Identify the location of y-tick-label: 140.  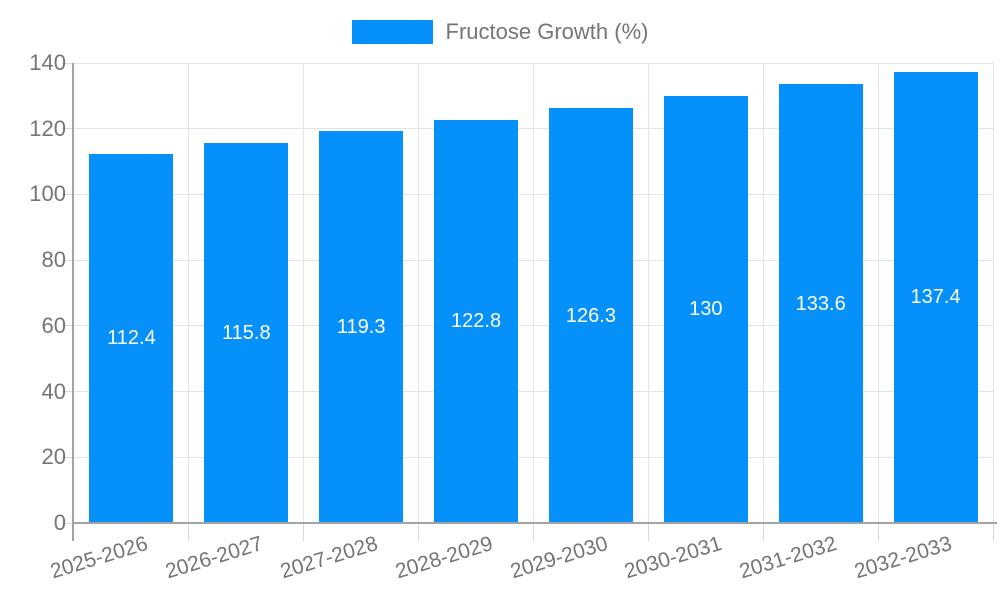
(47, 62).